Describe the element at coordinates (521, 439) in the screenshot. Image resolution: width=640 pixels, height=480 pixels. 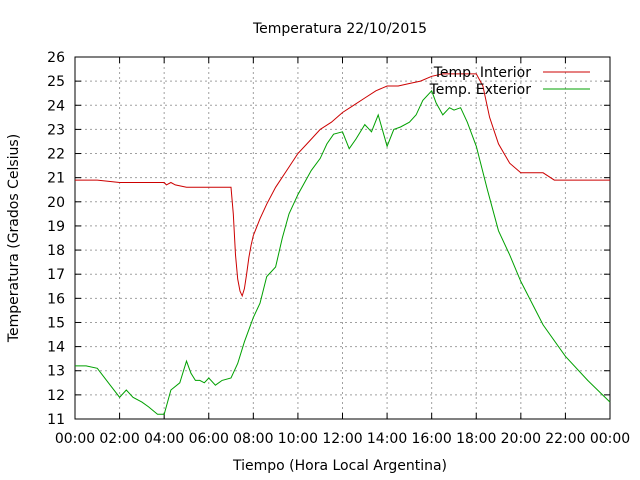
I see `x-tick-label: 20:00` at that location.